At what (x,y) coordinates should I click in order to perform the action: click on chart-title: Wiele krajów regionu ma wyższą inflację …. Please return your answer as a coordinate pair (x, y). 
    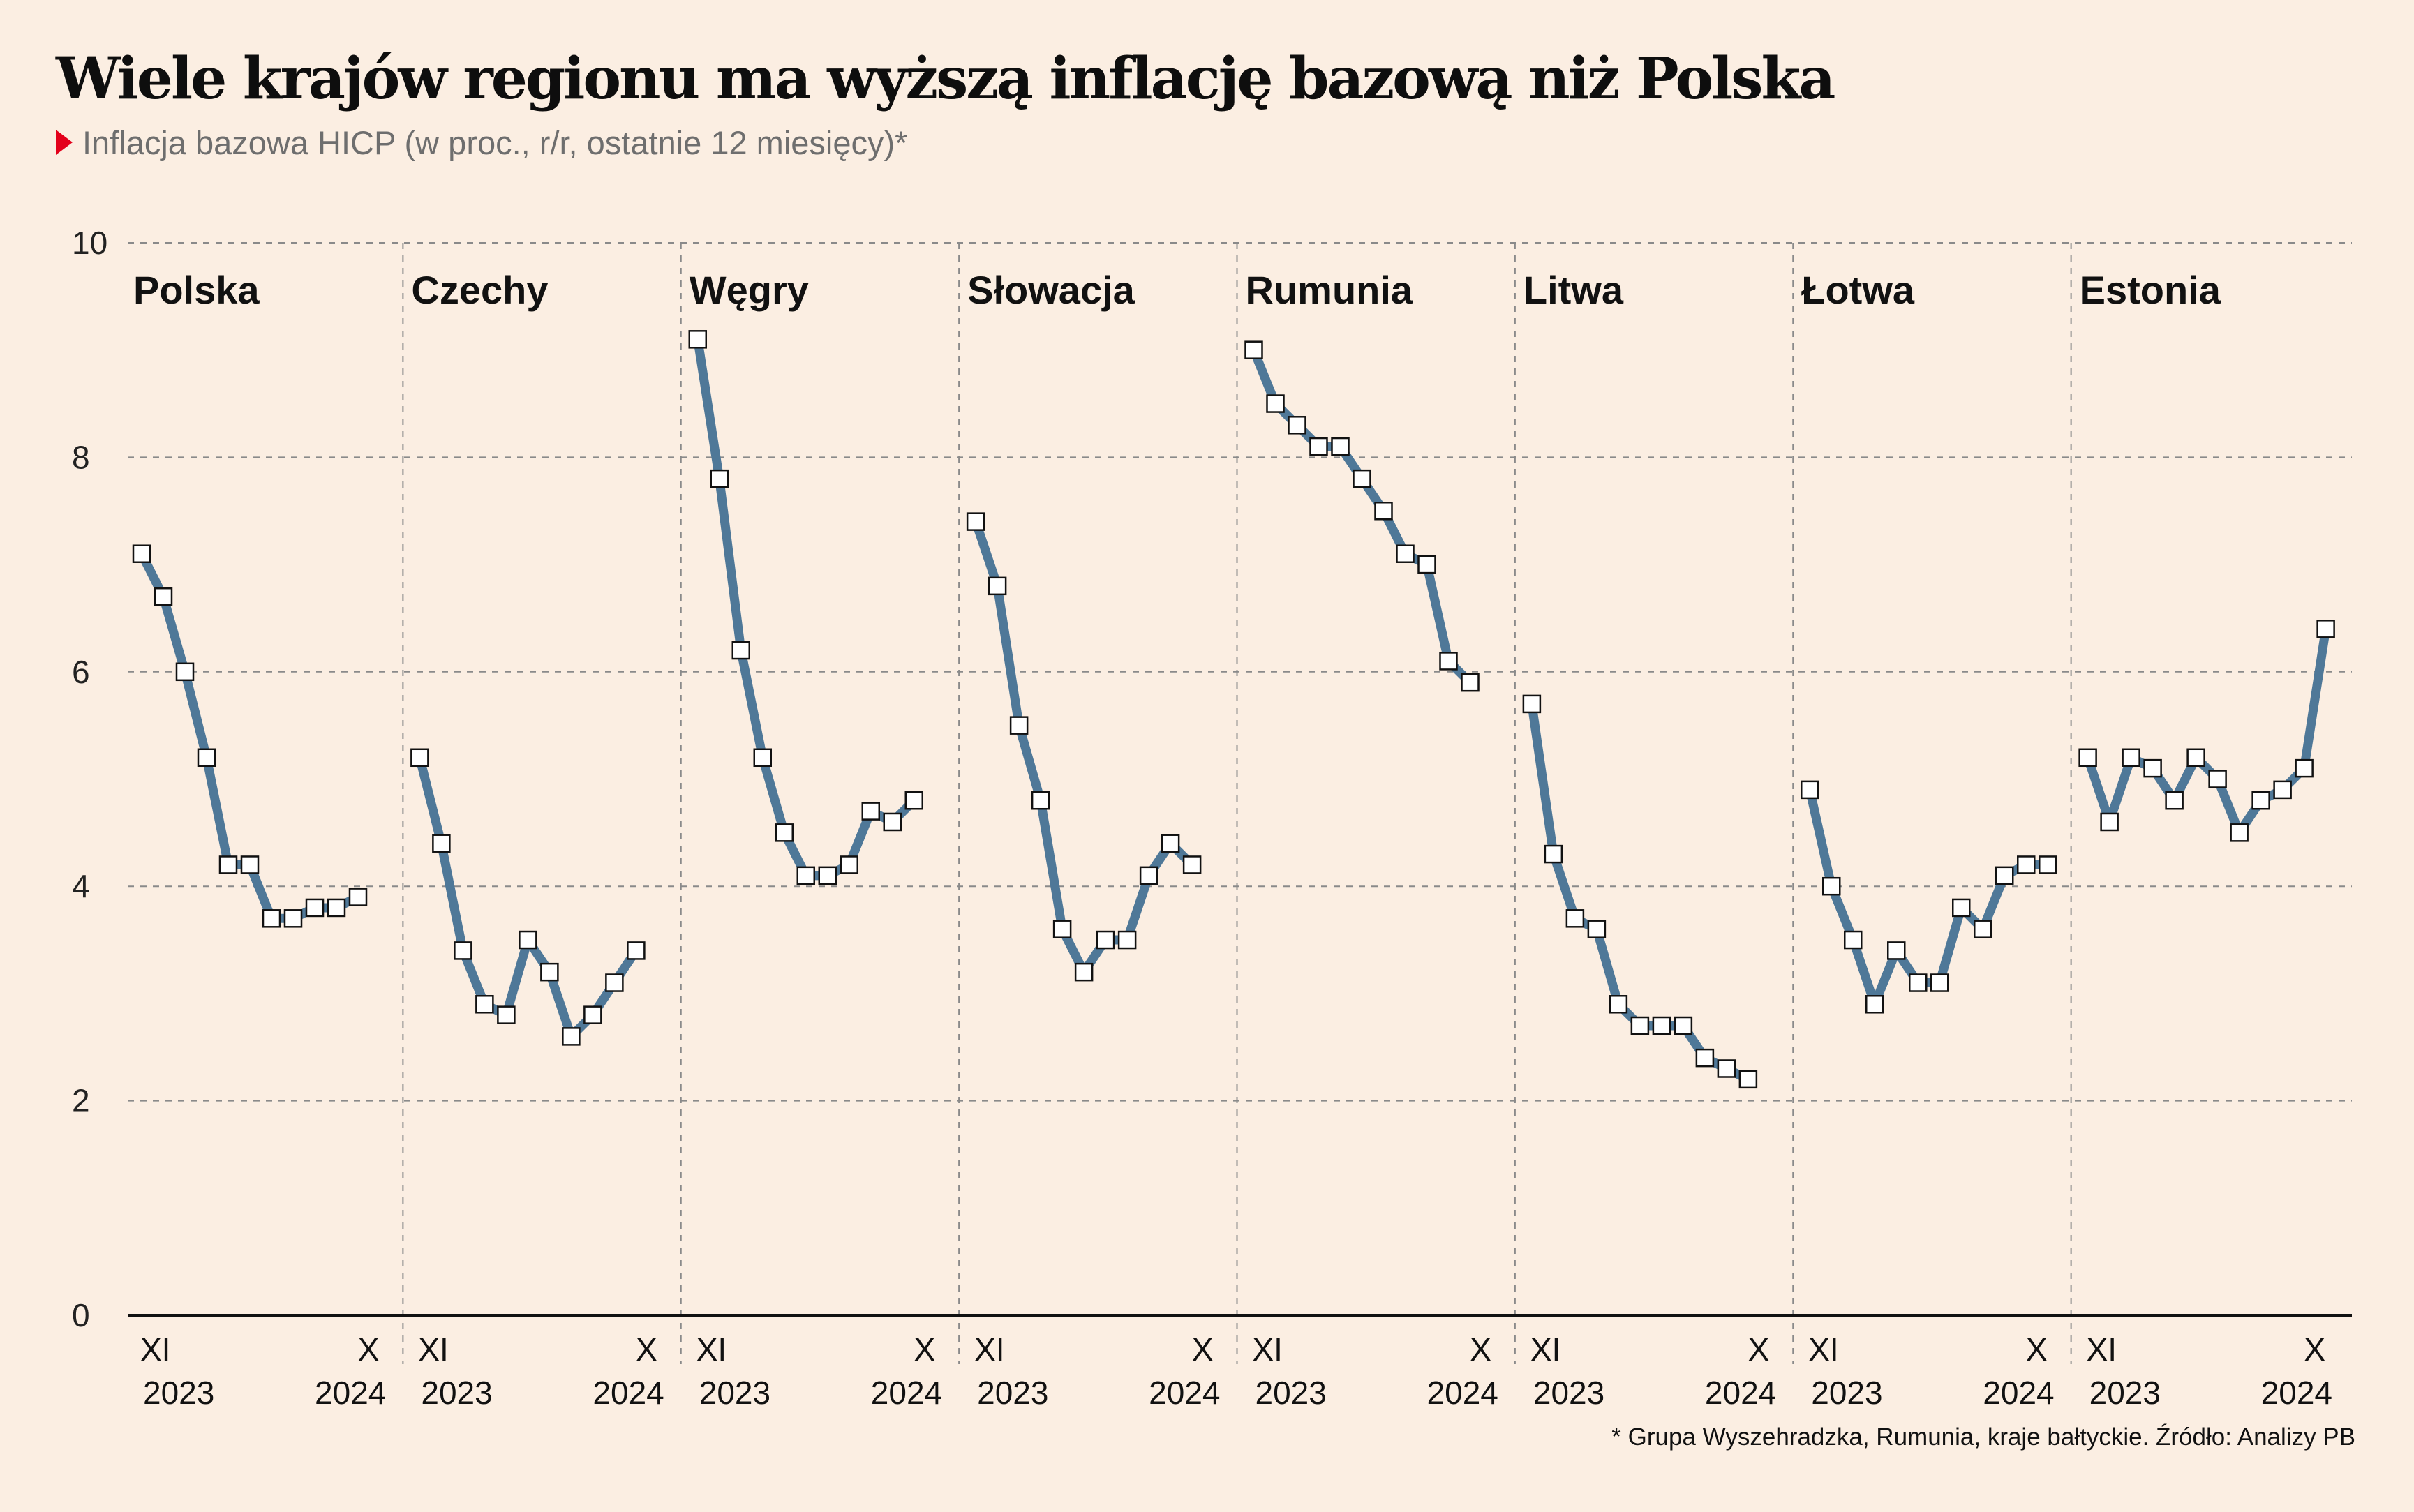
    Looking at the image, I should click on (945, 78).